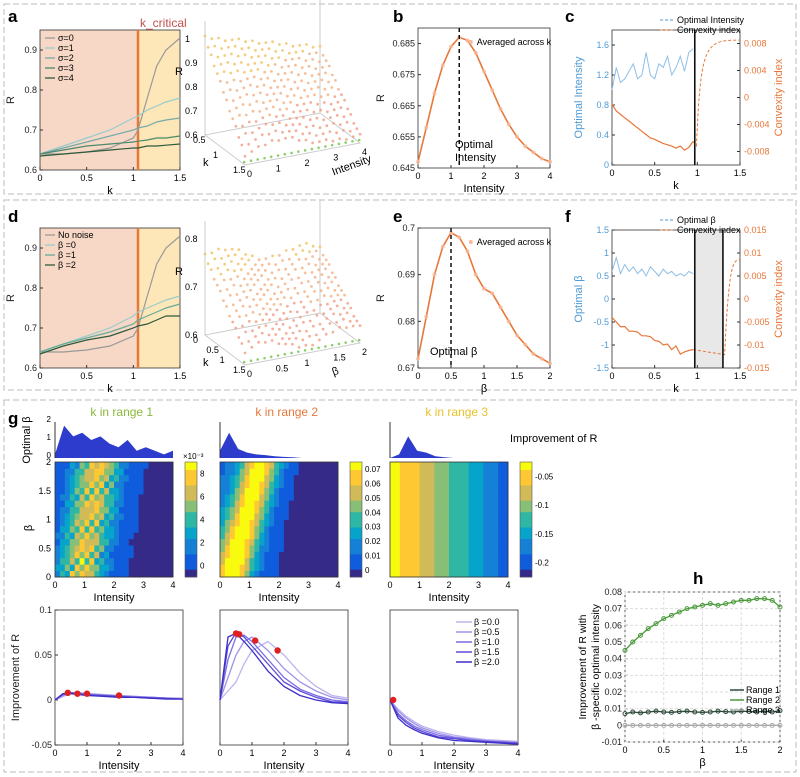 The image size is (800, 777). Describe the element at coordinates (449, 598) in the screenshot. I see `x-axis-label: Intensity` at that location.